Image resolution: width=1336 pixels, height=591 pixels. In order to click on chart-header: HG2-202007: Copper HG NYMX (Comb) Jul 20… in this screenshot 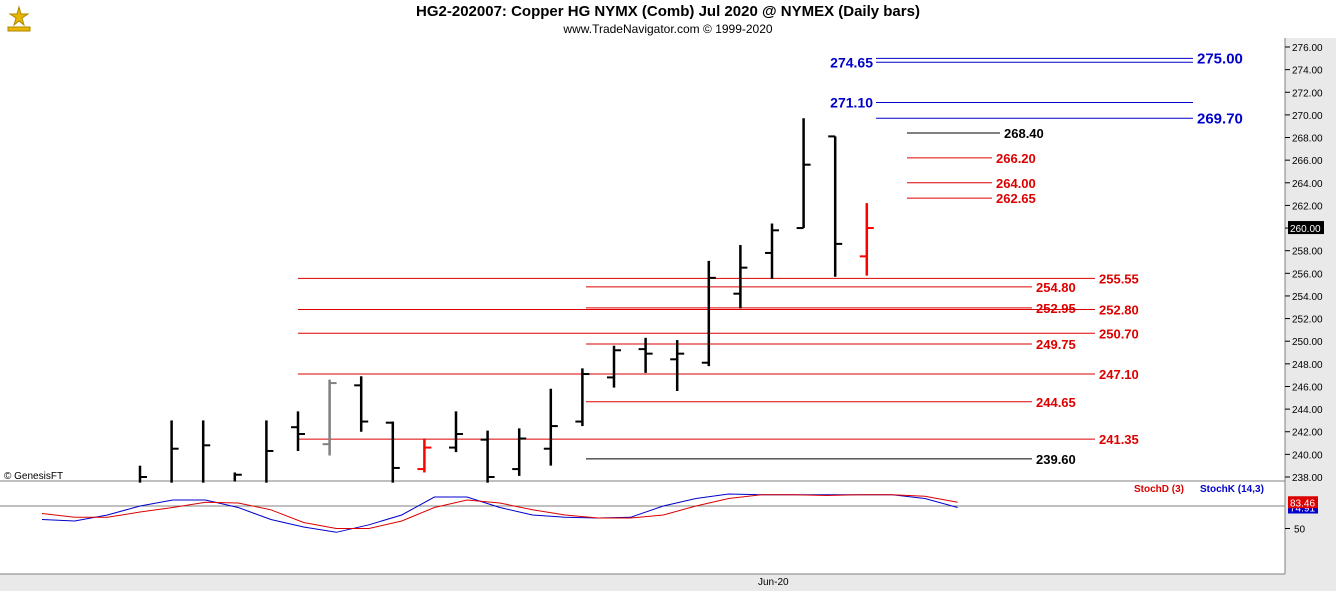, I will do `click(668, 19)`.